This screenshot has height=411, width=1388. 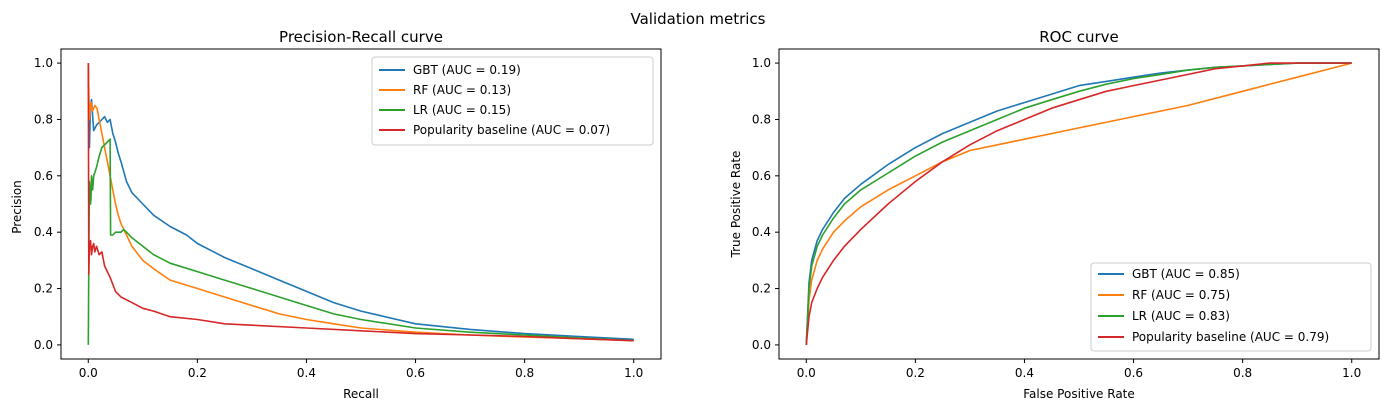 I want to click on legend-entry: GBT (AUC = 0.85), so click(x=1169, y=274).